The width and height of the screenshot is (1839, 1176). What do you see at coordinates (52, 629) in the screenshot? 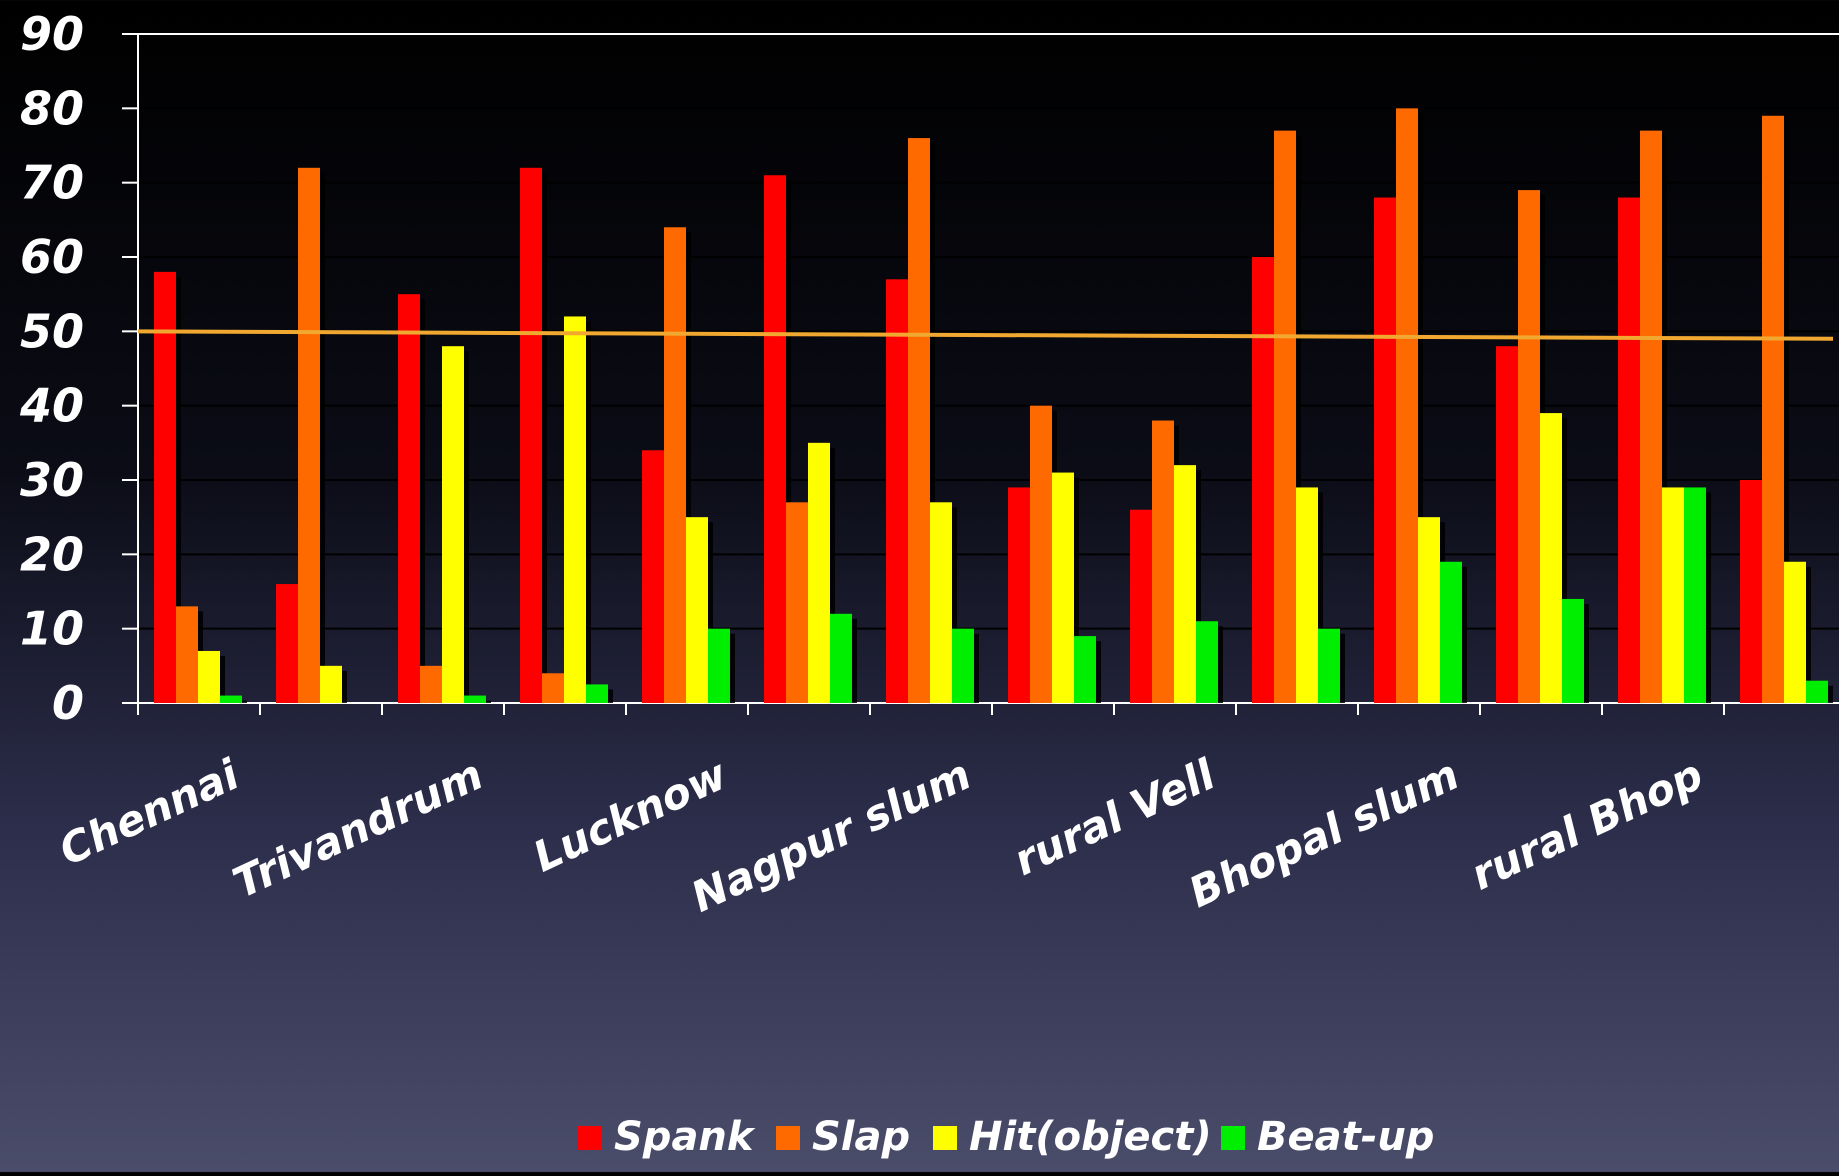
I see `y-tick-label: 10` at bounding box center [52, 629].